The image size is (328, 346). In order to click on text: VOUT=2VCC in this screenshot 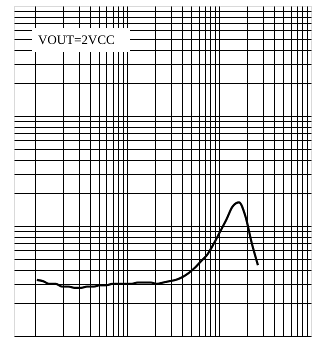, I will do `click(76, 39)`.